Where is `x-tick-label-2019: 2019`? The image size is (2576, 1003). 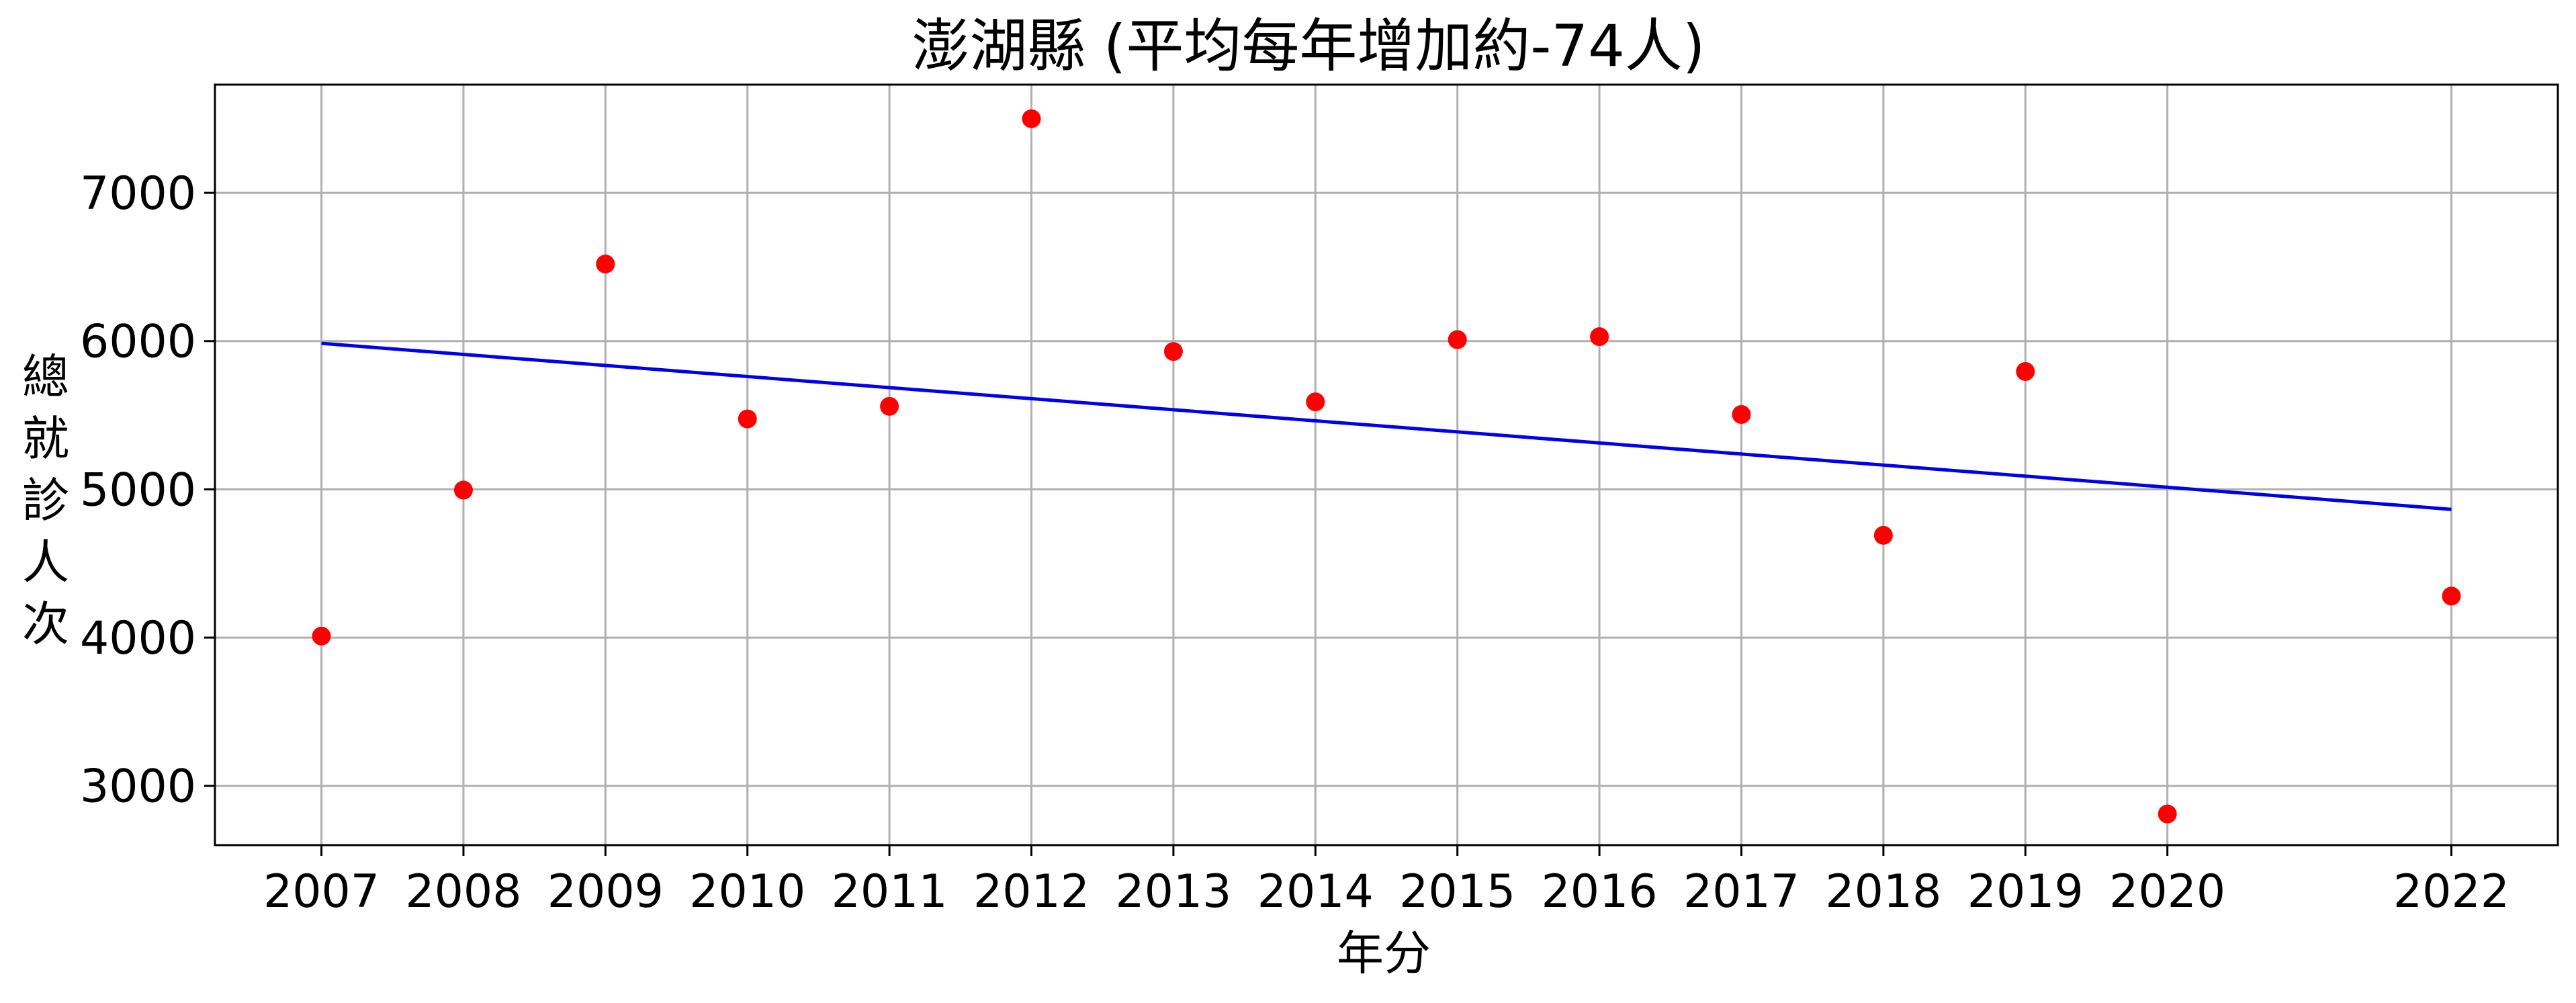 x-tick-label-2019: 2019 is located at coordinates (2026, 891).